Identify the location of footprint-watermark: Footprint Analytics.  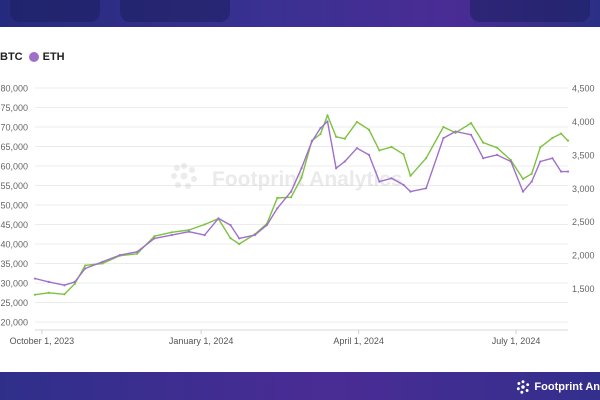
(287, 177).